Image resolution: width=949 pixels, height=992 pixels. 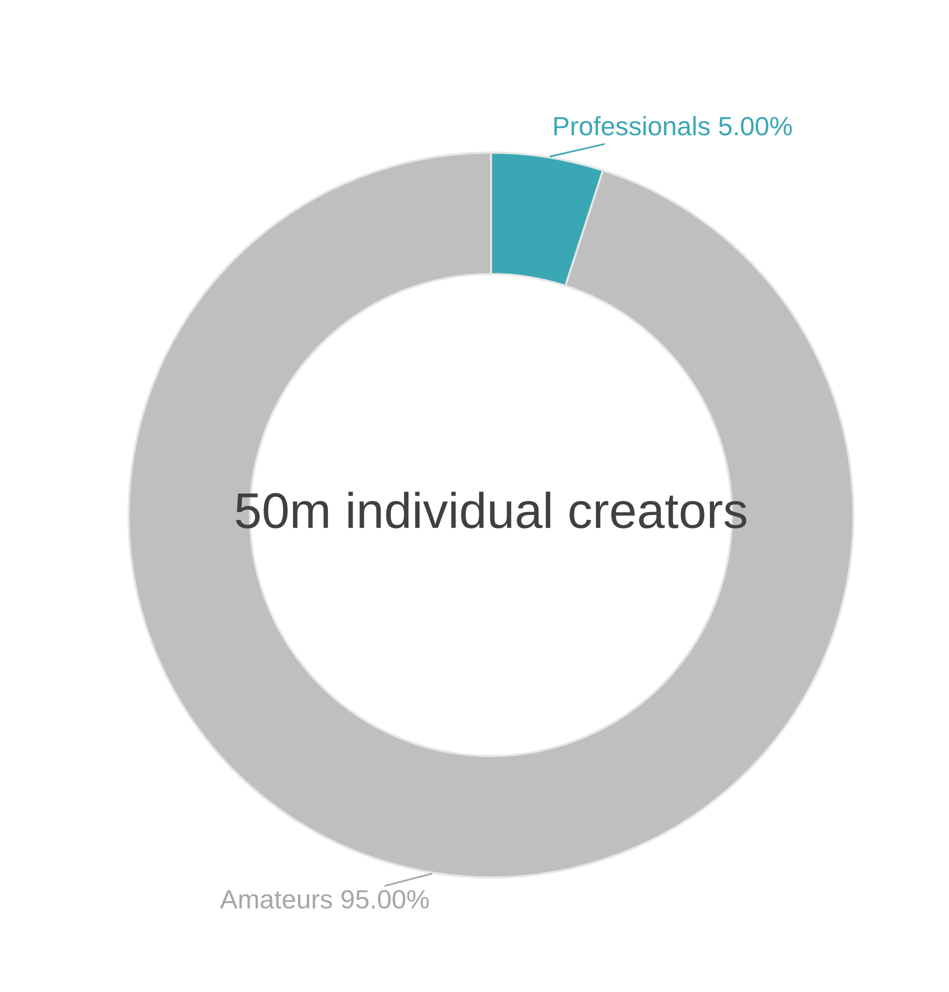 I want to click on text: 50m individual creators, so click(x=491, y=510).